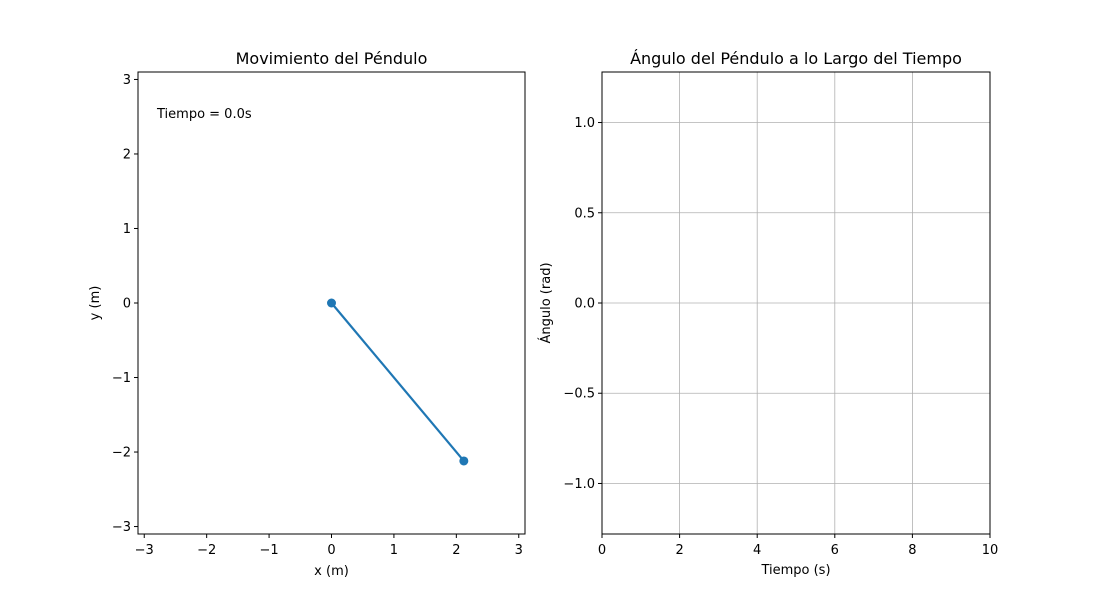 This screenshot has width=1100, height=600. Describe the element at coordinates (127, 229) in the screenshot. I see `y-tick-label: 1` at that location.